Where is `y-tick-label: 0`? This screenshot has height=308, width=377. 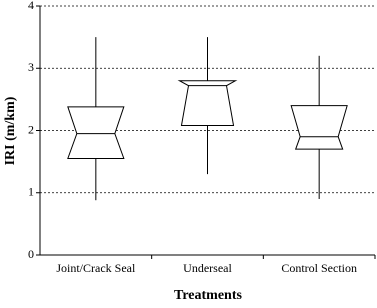
y-tick-label: 0 is located at coordinates (31, 254).